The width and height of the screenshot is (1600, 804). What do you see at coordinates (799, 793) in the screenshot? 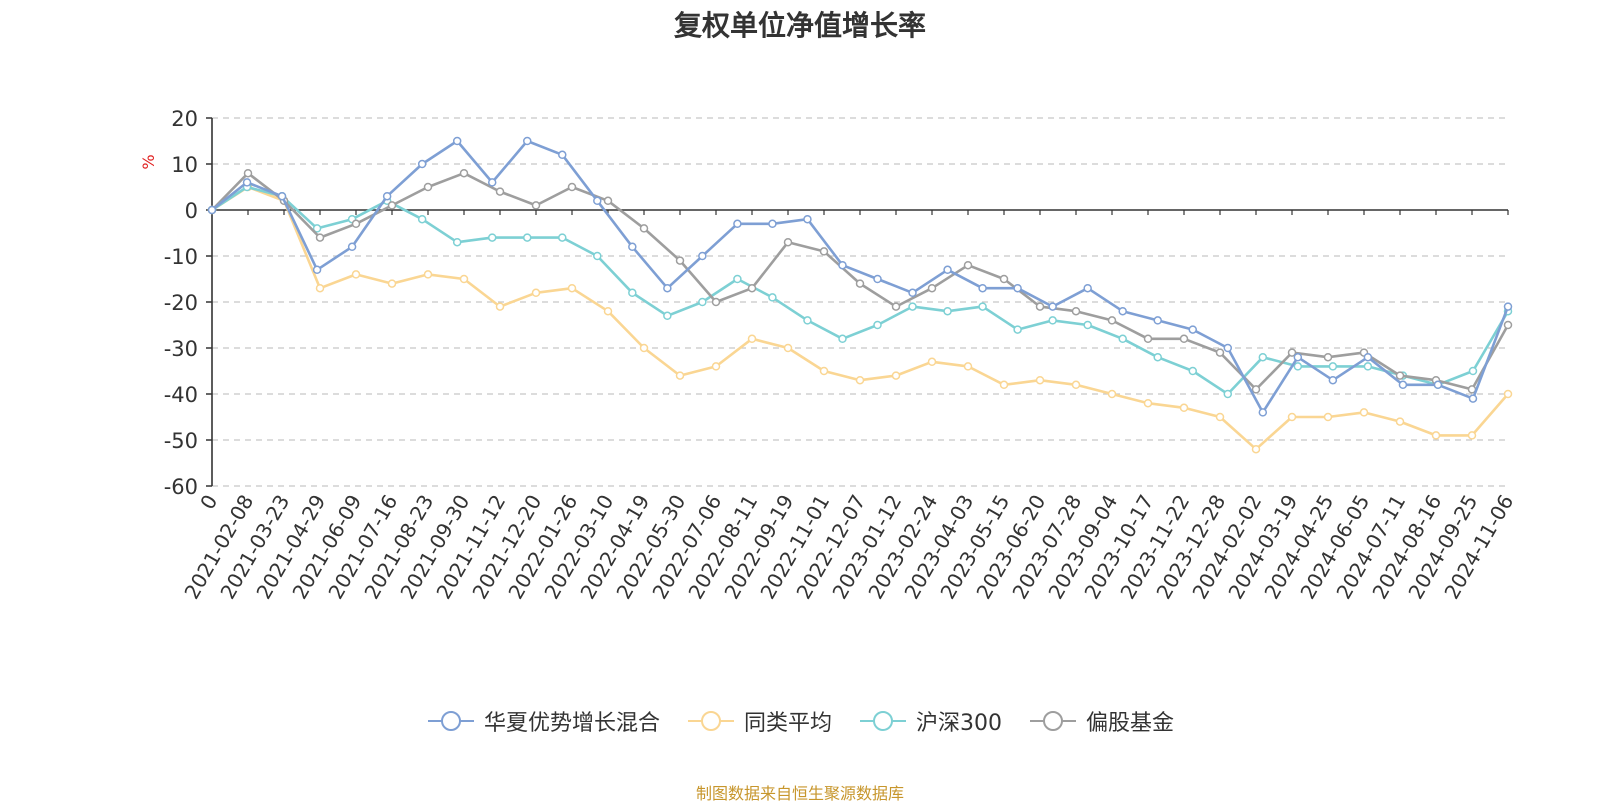
I see `source-note: 制图数据来自恒生聚源数据库` at bounding box center [799, 793].